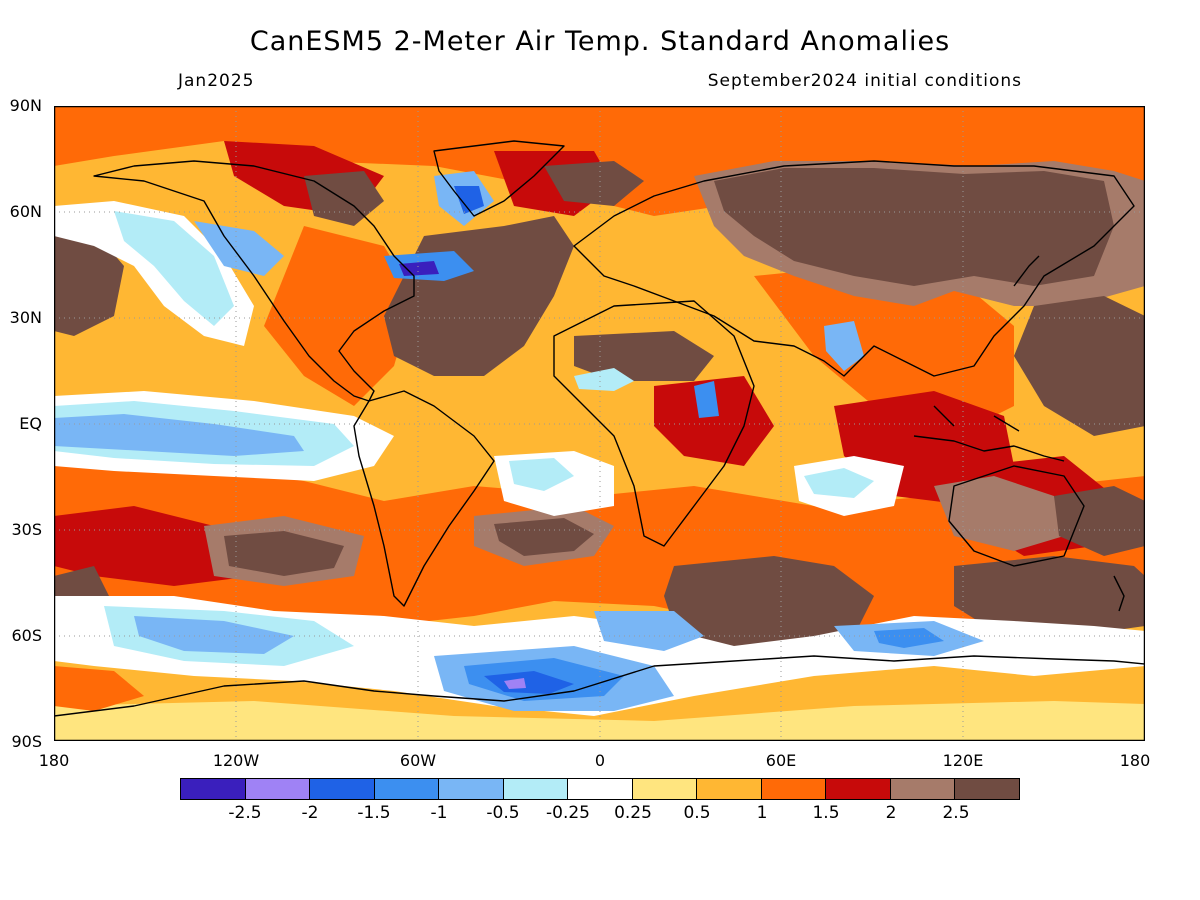  Describe the element at coordinates (1135, 760) in the screenshot. I see `lon-label-180e: 180` at that location.